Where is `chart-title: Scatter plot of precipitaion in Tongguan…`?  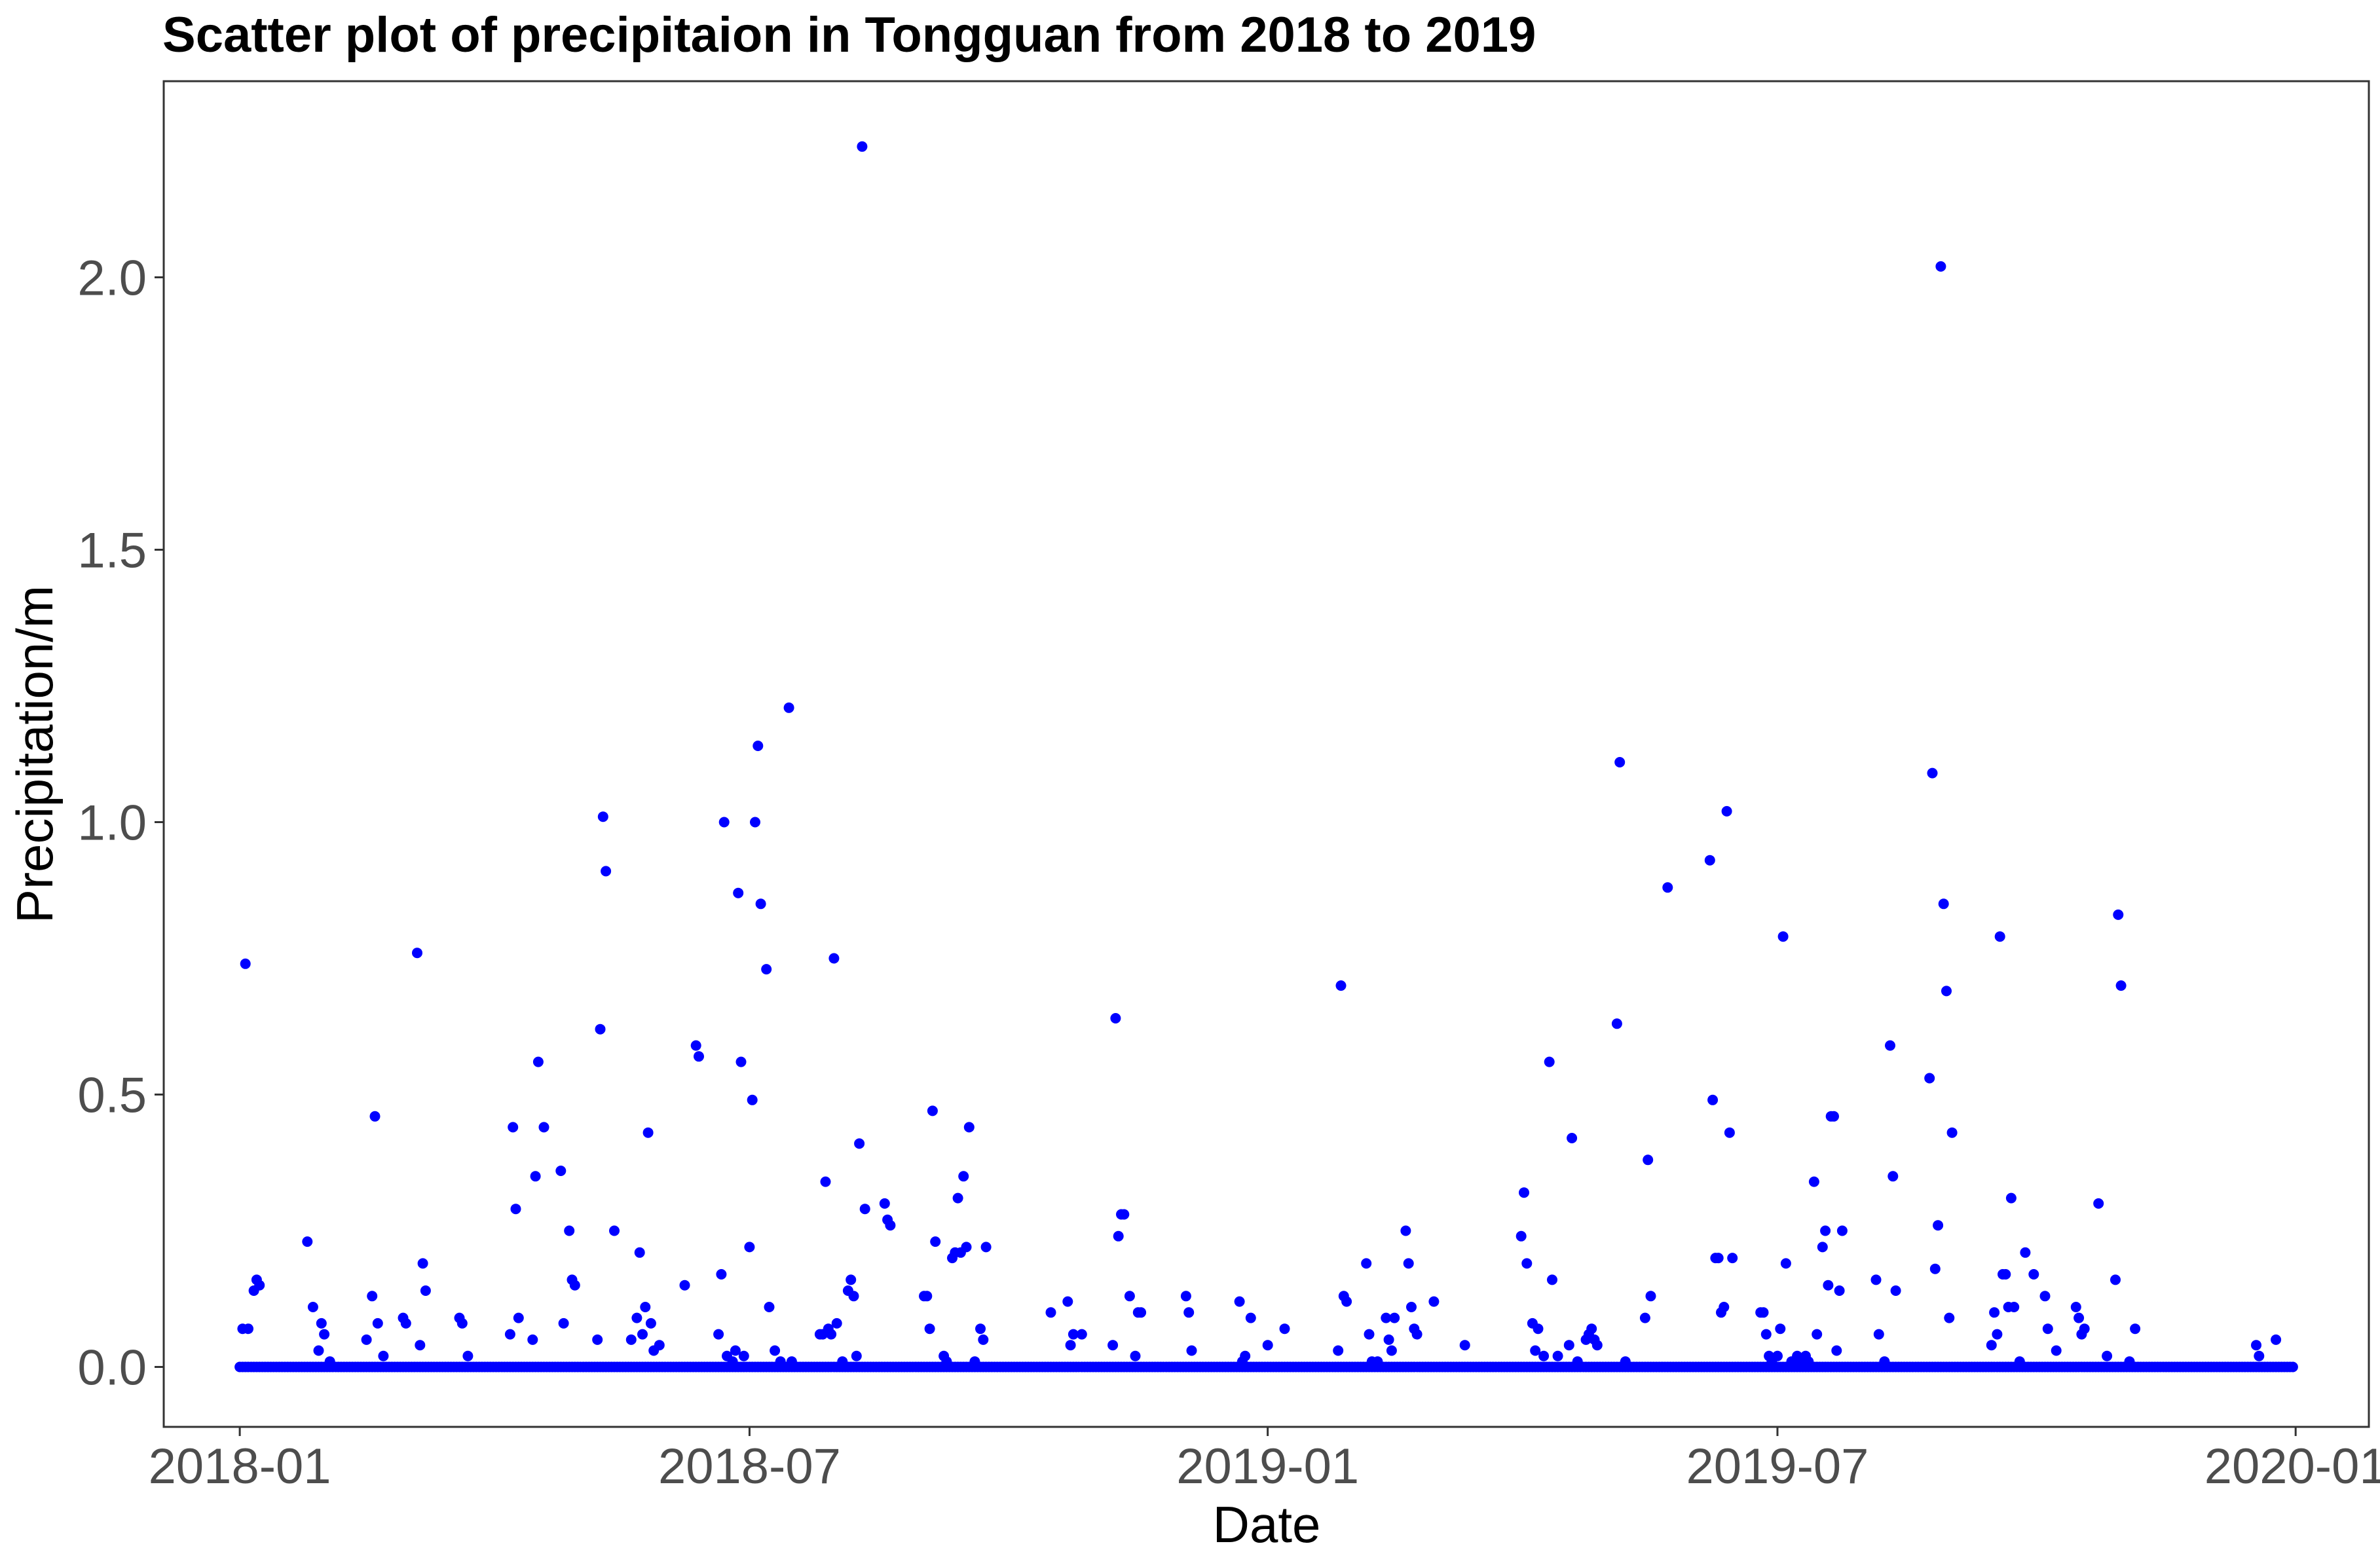
chart-title: Scatter plot of precipitaion in Tongguan… is located at coordinates (849, 35).